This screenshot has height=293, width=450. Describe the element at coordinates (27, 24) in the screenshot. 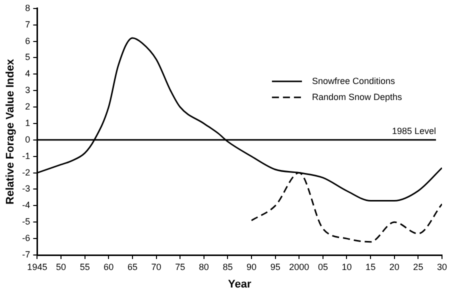

I see `y-tick-label: 7` at that location.